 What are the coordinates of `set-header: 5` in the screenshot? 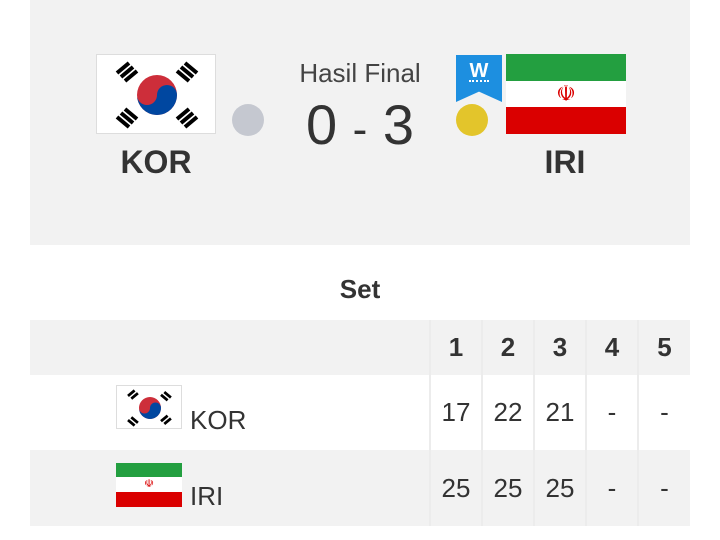 It's located at (663, 347).